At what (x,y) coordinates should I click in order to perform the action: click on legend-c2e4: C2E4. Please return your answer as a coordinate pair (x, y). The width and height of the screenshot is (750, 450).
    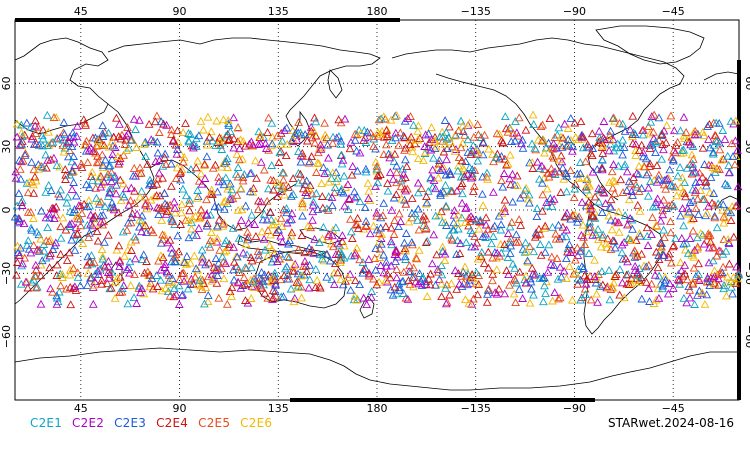
    Looking at the image, I should click on (172, 423).